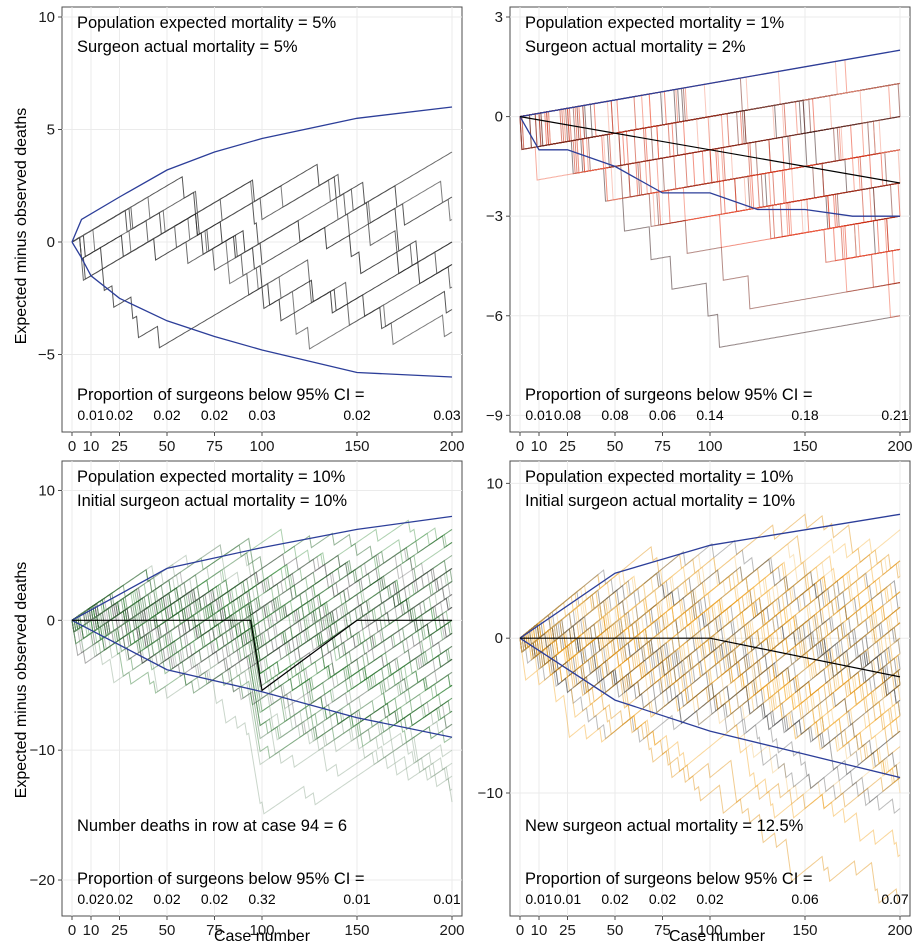 The width and height of the screenshot is (914, 945). What do you see at coordinates (635, 47) in the screenshot?
I see `annotation-2: Surgeon actual mortality = 2%` at bounding box center [635, 47].